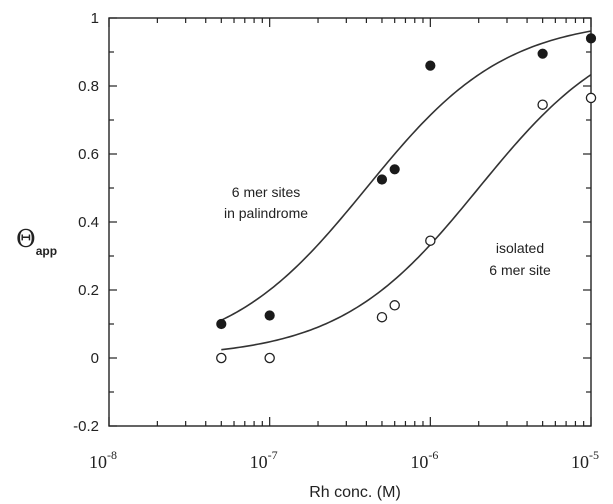 The height and width of the screenshot is (504, 613). I want to click on y-axis-label: Θapp, so click(36, 241).